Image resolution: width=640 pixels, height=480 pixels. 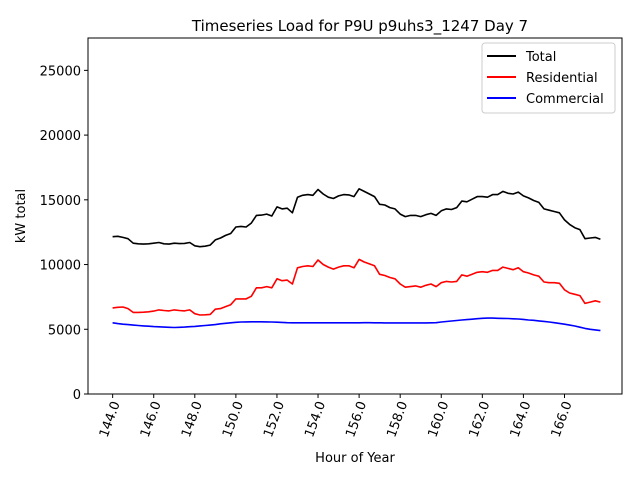 I want to click on y-tick-label: 10000, so click(x=60, y=266).